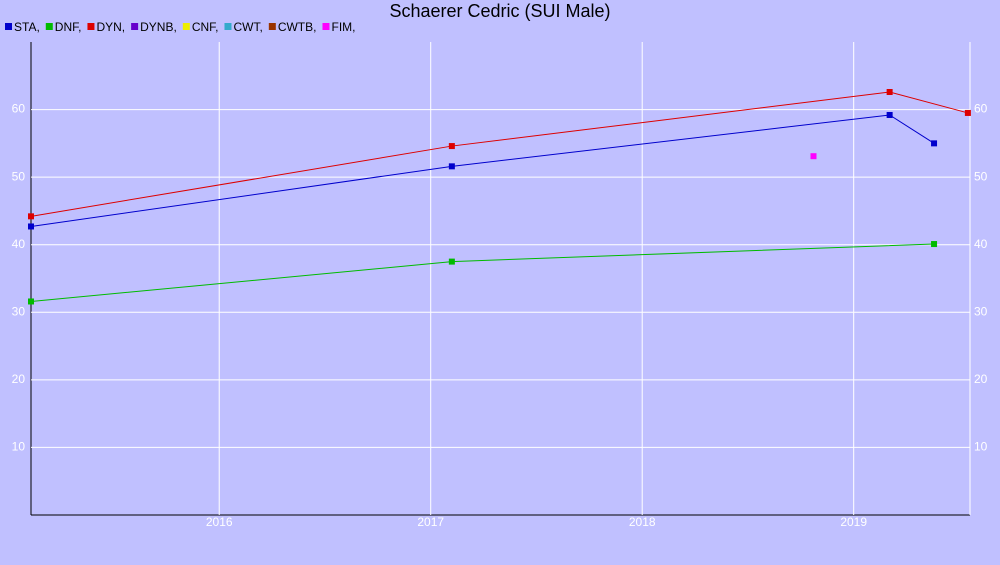  Describe the element at coordinates (981, 311) in the screenshot. I see `y-tick-label-right: 30` at that location.